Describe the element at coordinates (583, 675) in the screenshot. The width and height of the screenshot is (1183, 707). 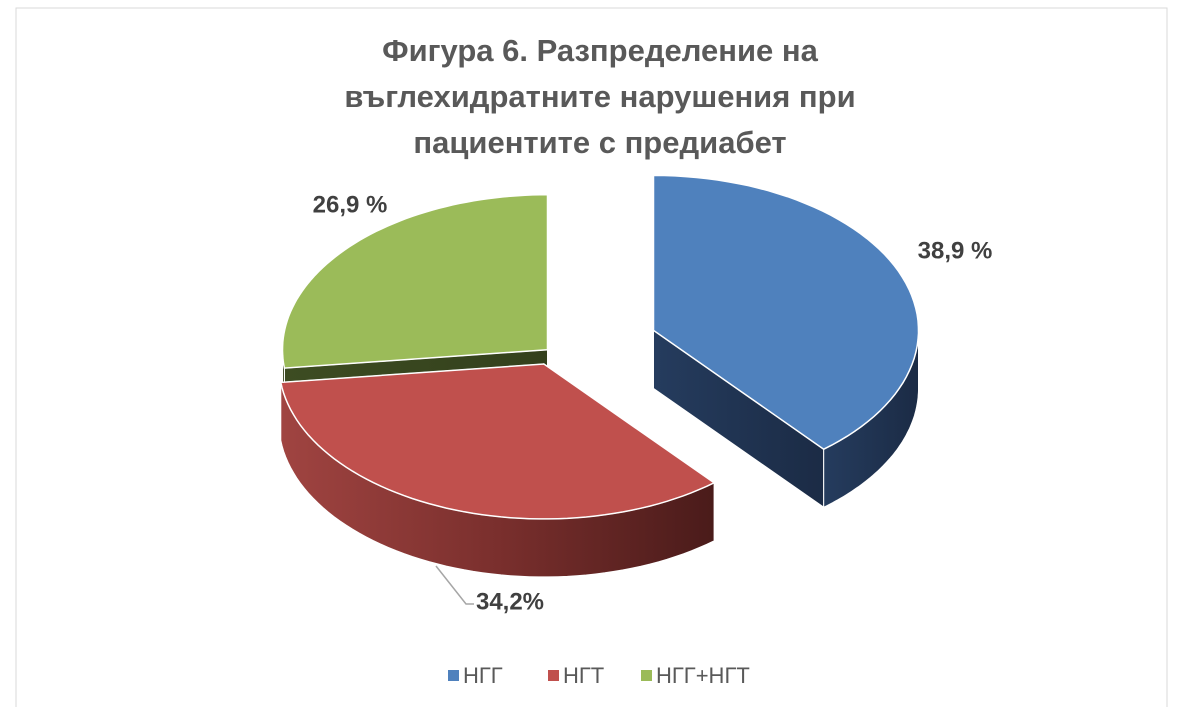
I see `legend-label: НГТ` at that location.